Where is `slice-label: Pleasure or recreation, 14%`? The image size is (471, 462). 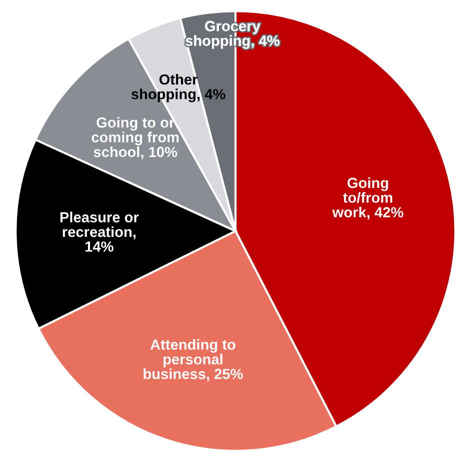 slice-label: Pleasure or recreation, 14% is located at coordinates (99, 232).